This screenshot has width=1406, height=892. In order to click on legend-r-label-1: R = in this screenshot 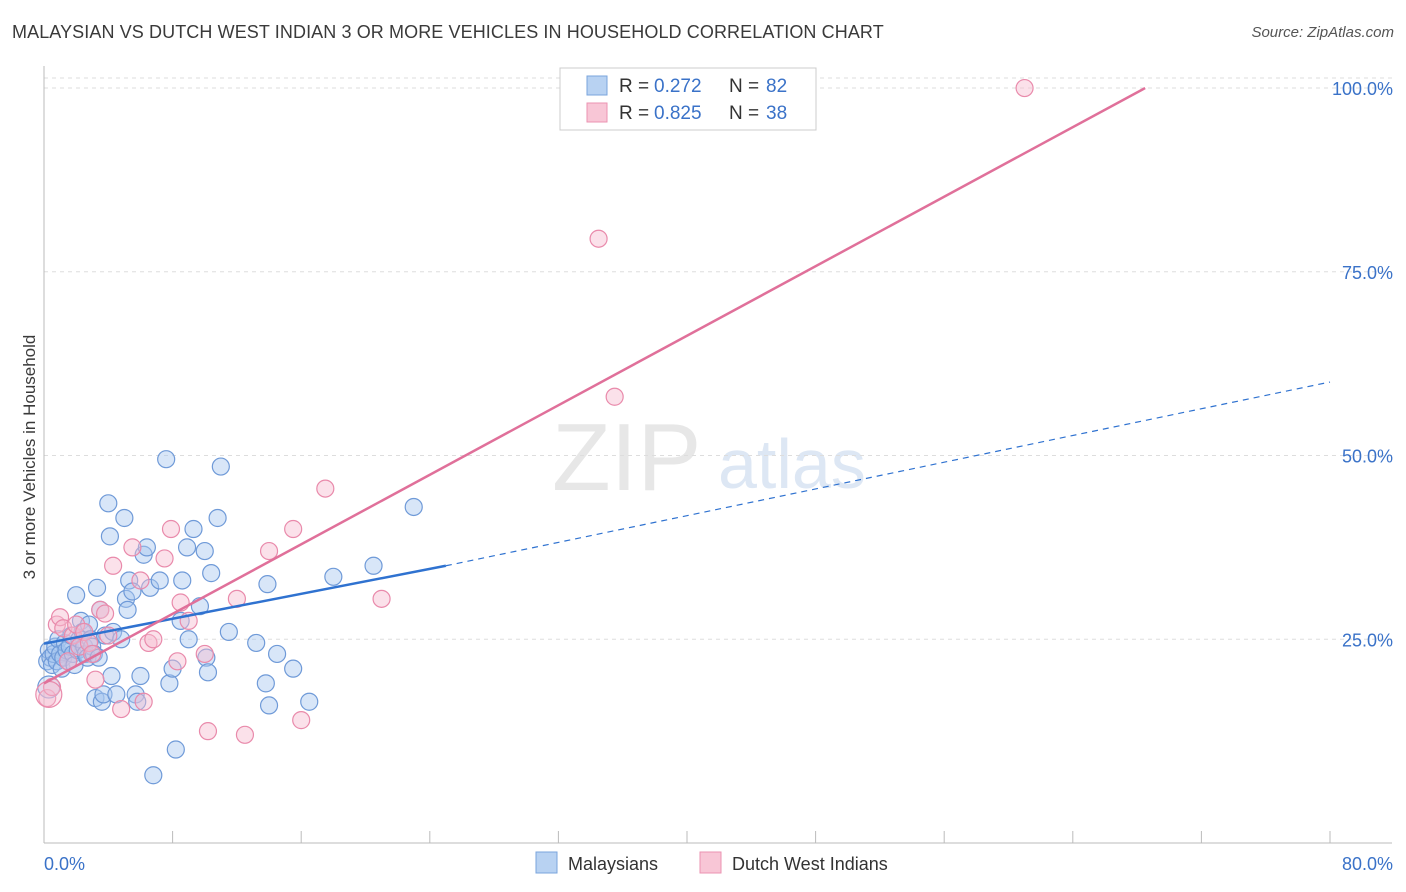, I will do `click(636, 86)`.